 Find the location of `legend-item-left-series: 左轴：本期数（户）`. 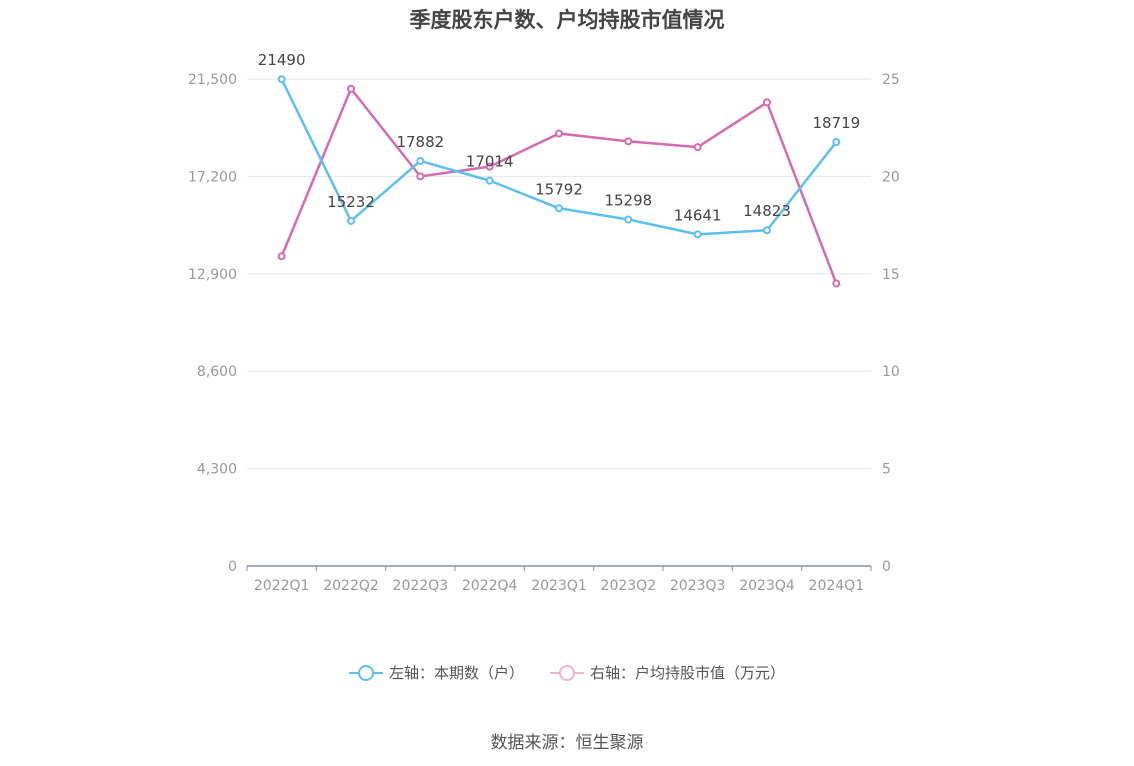

legend-item-left-series: 左轴：本期数（户） is located at coordinates (436, 672).